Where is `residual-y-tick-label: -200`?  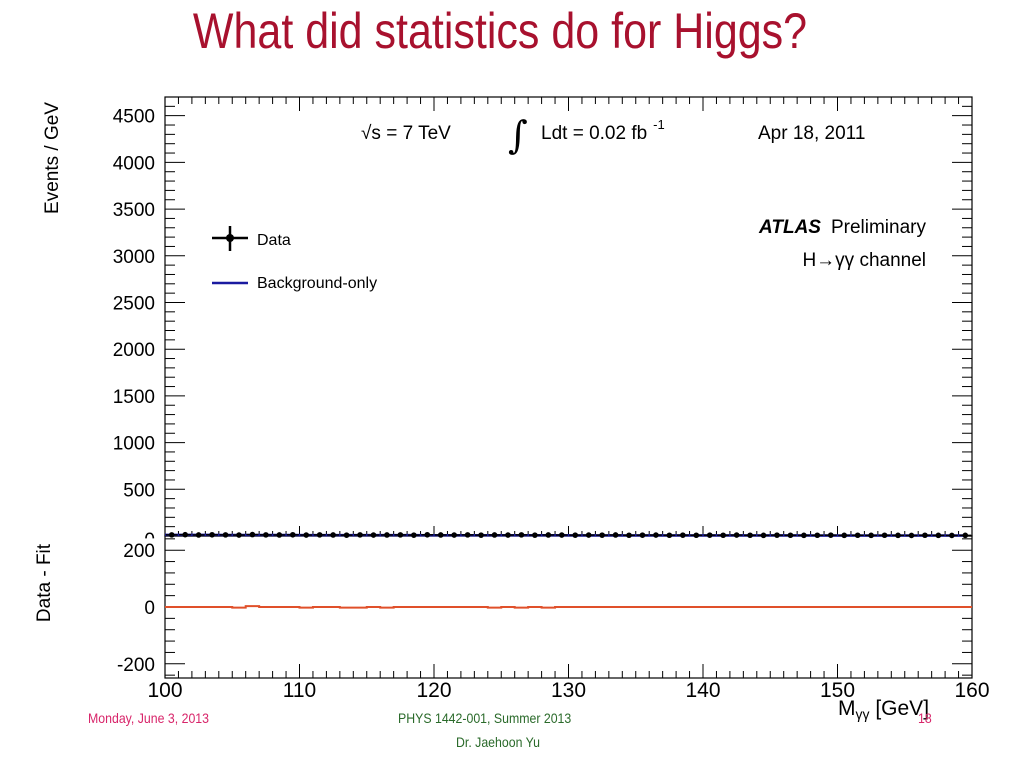 residual-y-tick-label: -200 is located at coordinates (136, 665).